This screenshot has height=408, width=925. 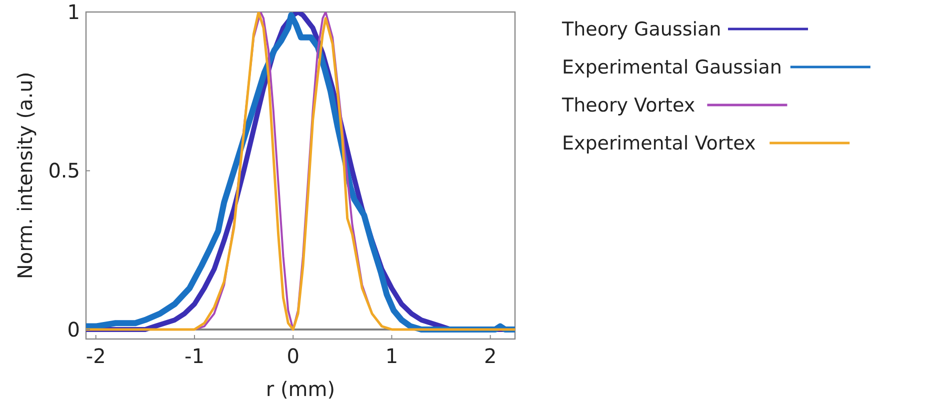 I want to click on x-tick-label: -2, so click(x=96, y=356).